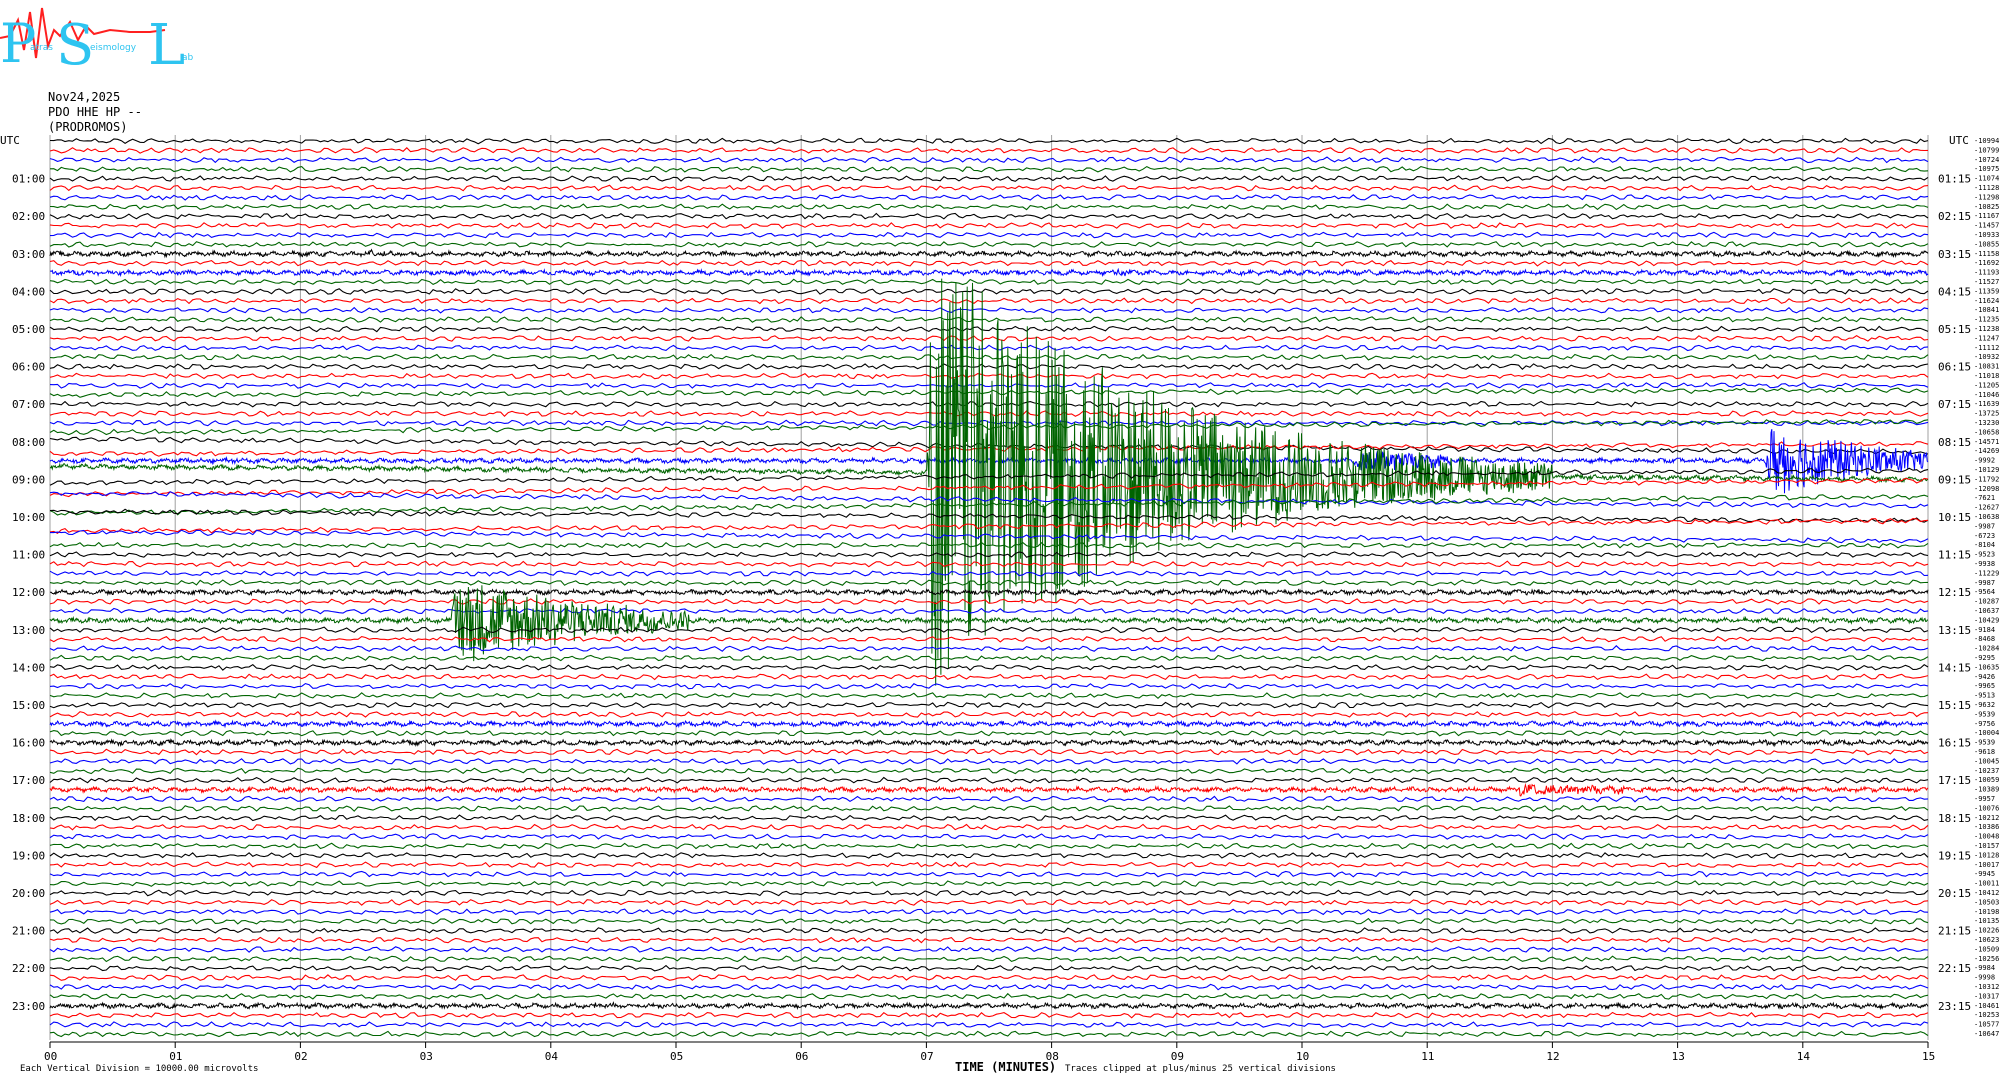 The height and width of the screenshot is (1080, 2010). What do you see at coordinates (1984, 968) in the screenshot?
I see `trace-offset-label: -9984` at bounding box center [1984, 968].